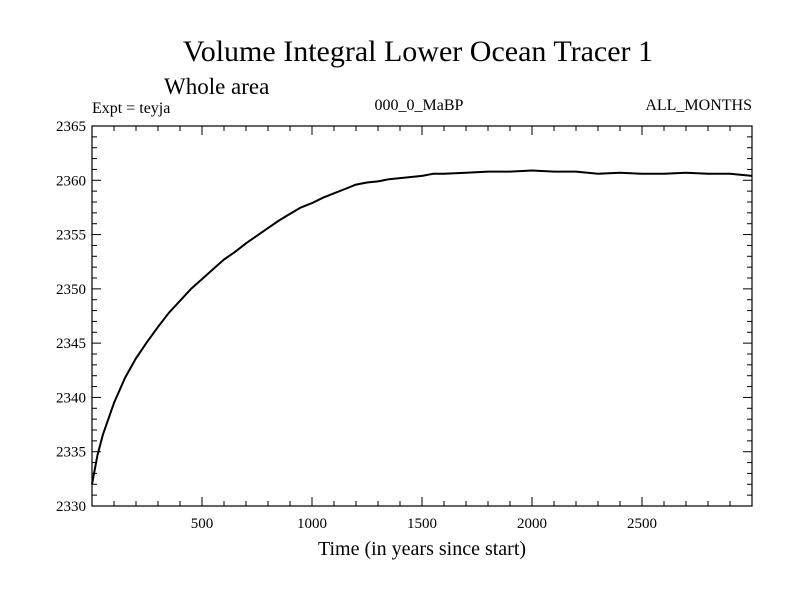 The width and height of the screenshot is (800, 600). What do you see at coordinates (418, 51) in the screenshot?
I see `chart-title: Volume Integral Lower Ocean Tracer 1` at bounding box center [418, 51].